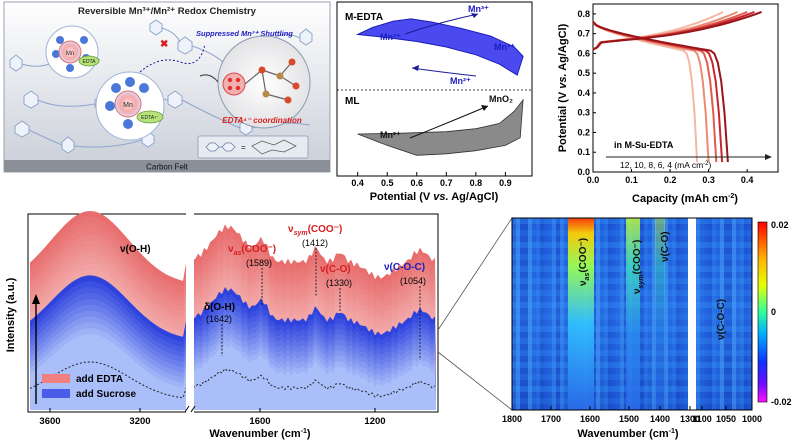 The width and height of the screenshot is (800, 441). I want to click on gcd-y-tick-label: 0.1, so click(583, 152).